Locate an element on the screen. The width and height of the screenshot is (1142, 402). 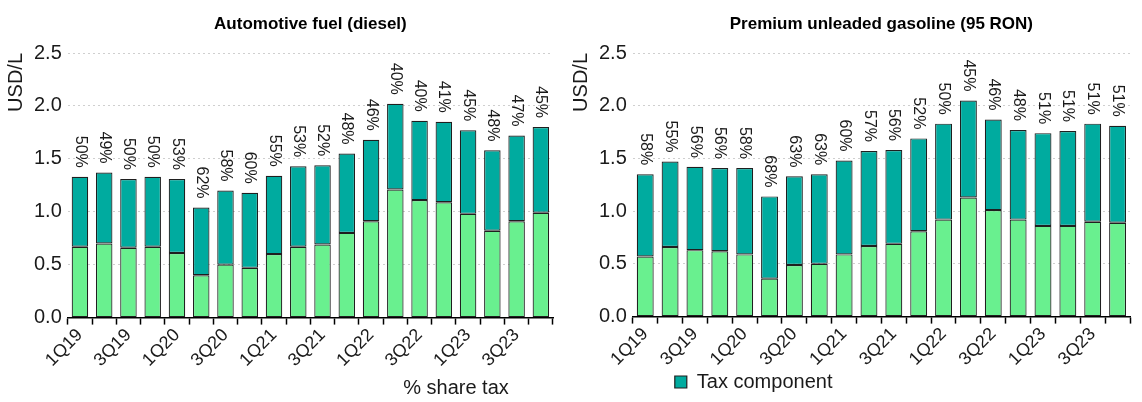
annotation: 57% is located at coordinates (870, 126).